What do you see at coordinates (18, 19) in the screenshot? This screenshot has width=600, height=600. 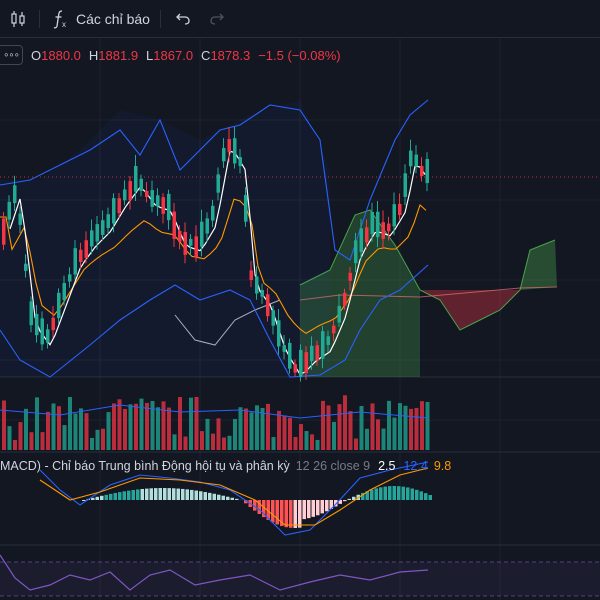 I see `chart-type-button` at bounding box center [18, 19].